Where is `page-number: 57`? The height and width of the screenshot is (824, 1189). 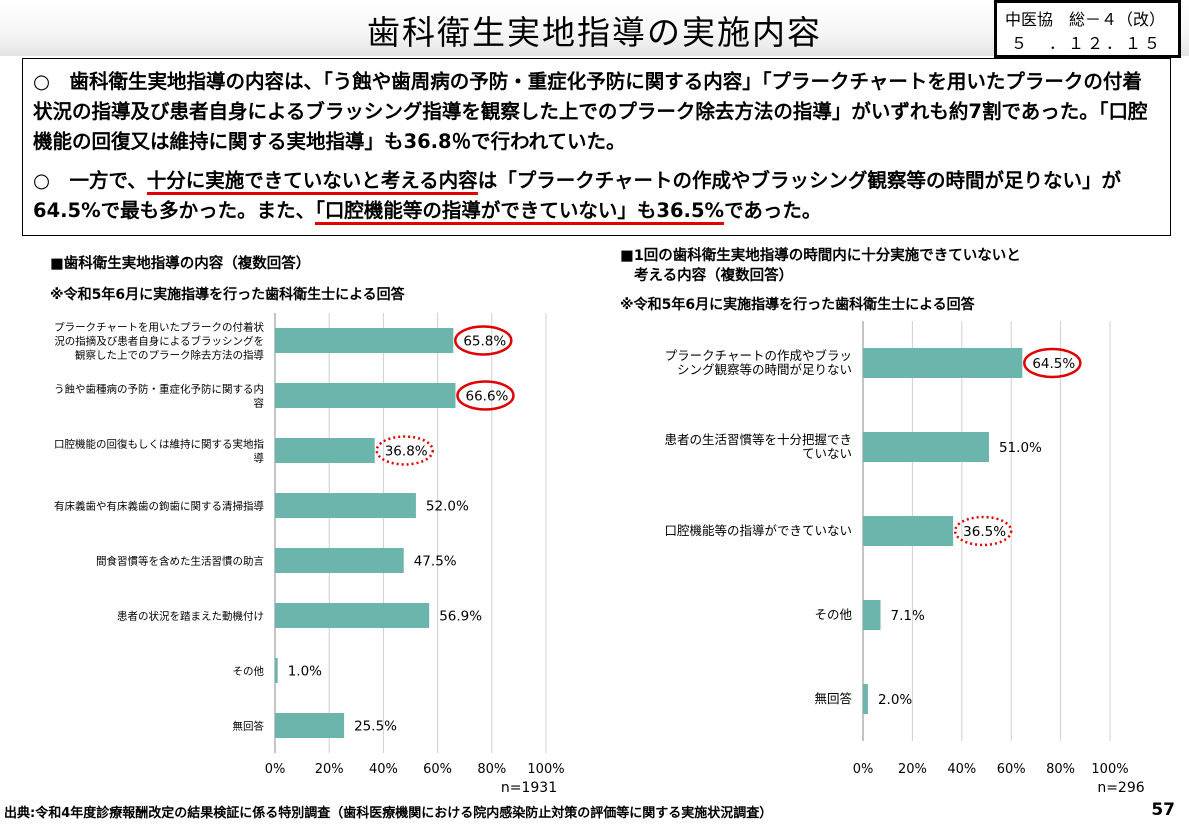 page-number: 57 is located at coordinates (1163, 810).